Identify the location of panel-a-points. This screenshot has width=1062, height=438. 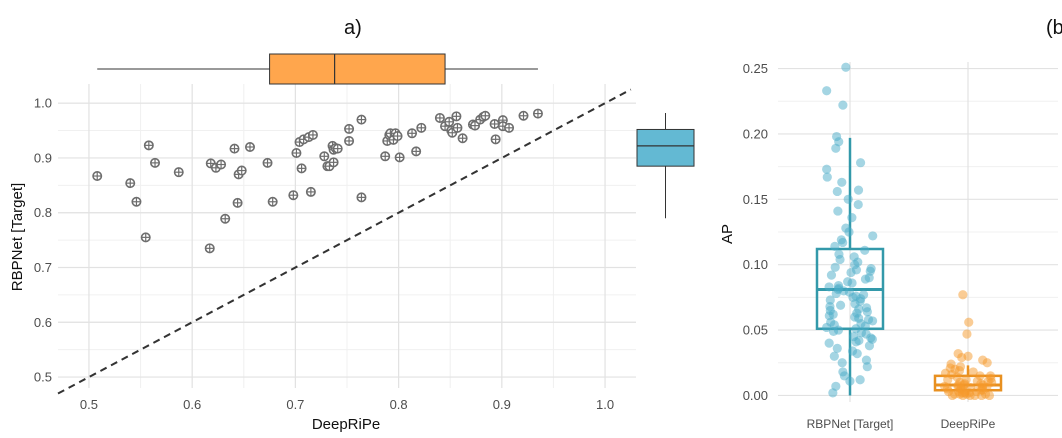
(317, 181).